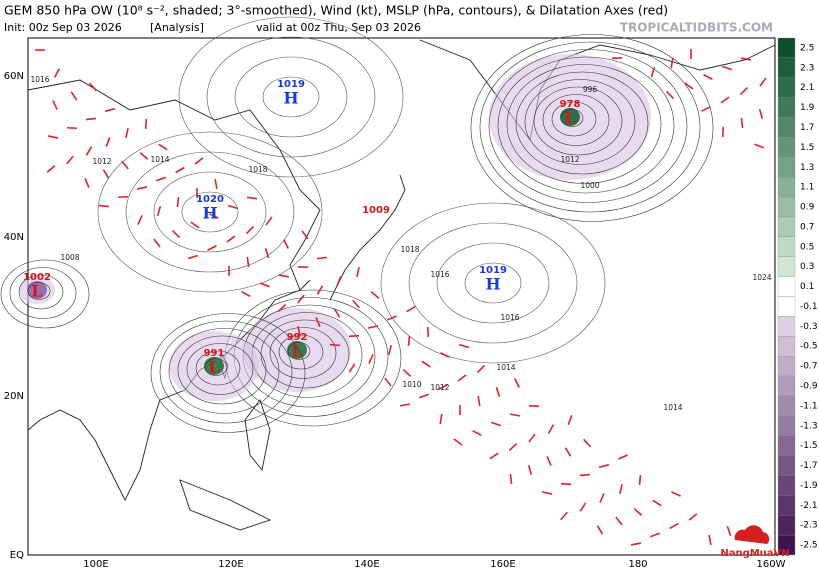  Describe the element at coordinates (807, 208) in the screenshot. I see `colorbar-label: 0.9` at that location.